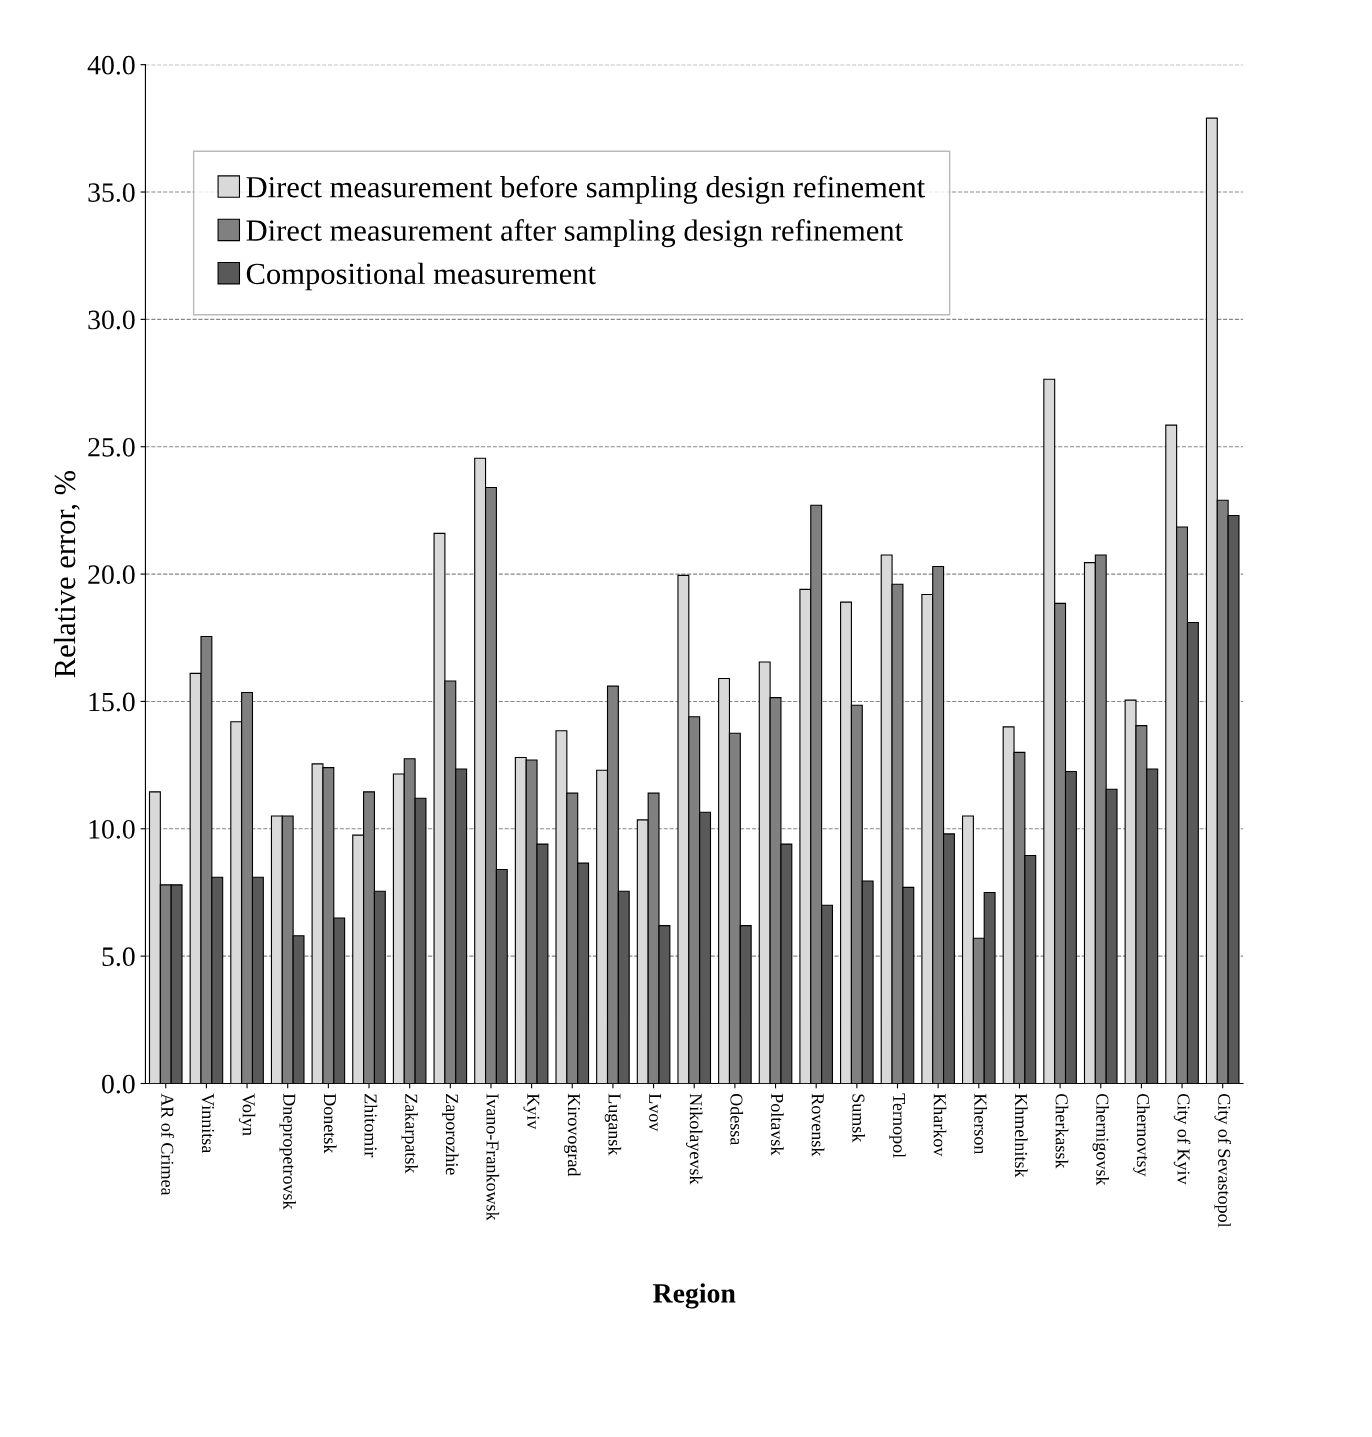  I want to click on x-tick-label: Chernovtsy, so click(1141, 1135).